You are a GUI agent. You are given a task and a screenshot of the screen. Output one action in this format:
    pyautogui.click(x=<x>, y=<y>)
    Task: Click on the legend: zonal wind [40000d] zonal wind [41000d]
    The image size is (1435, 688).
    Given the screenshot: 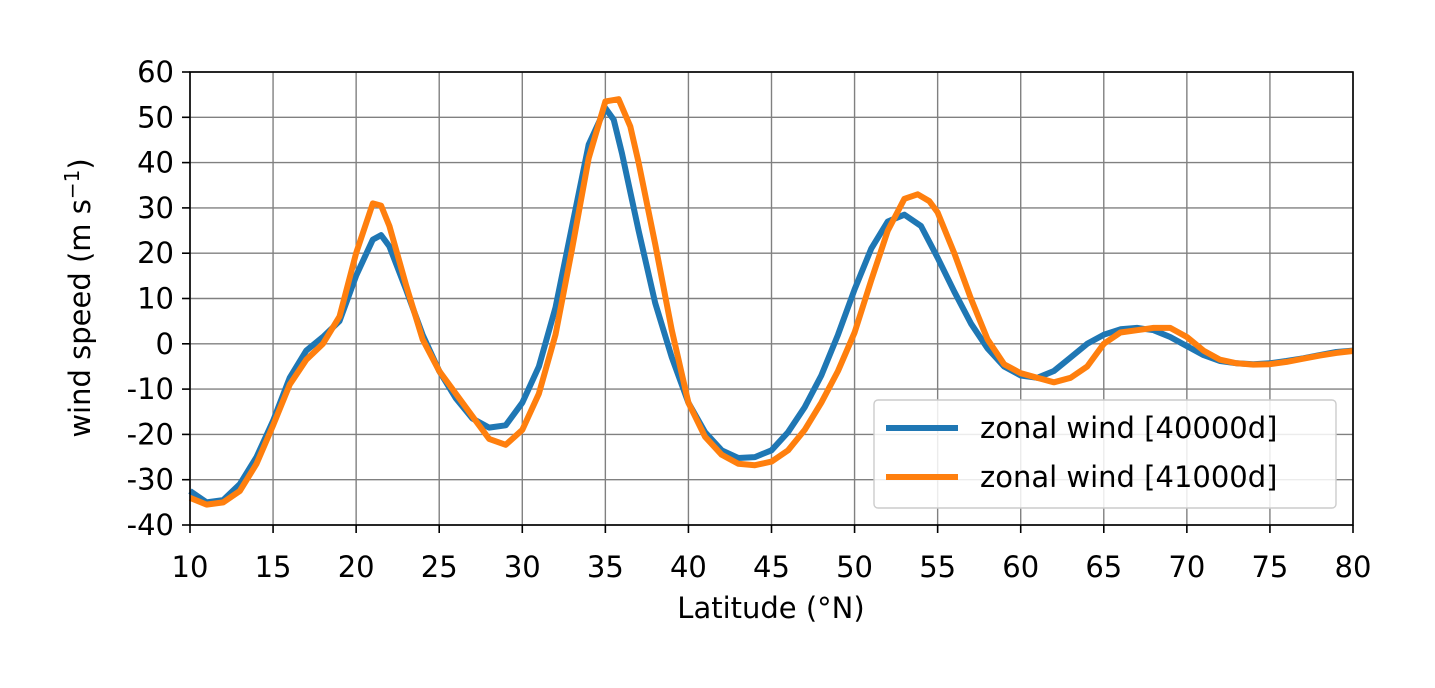 What is the action you would take?
    pyautogui.click(x=1105, y=454)
    